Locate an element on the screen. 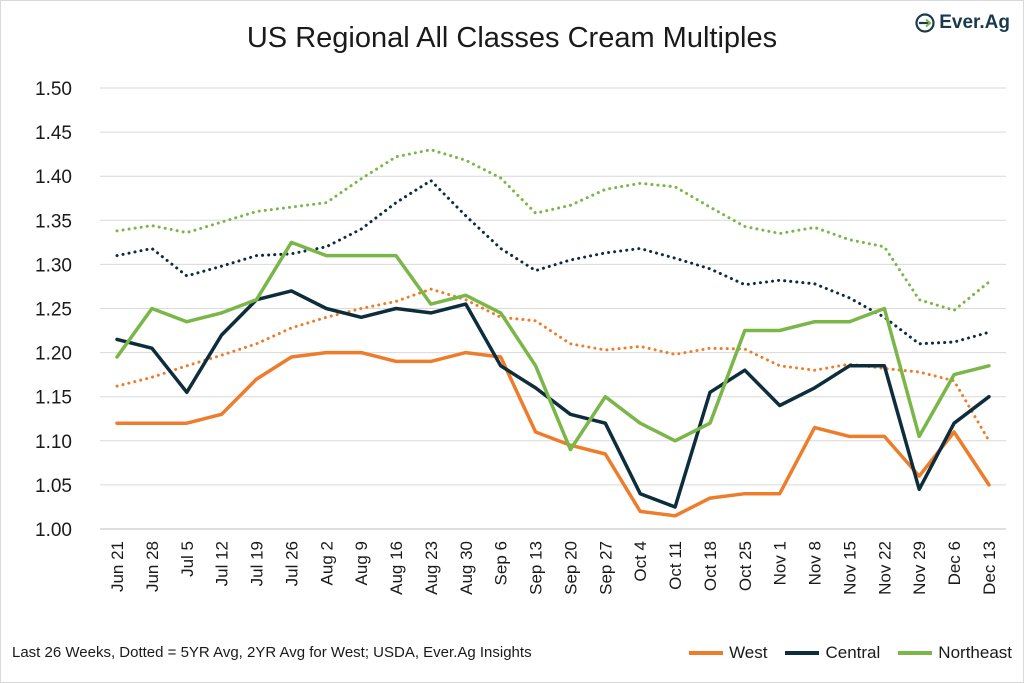  x-tick-label: Oct 25 is located at coordinates (745, 566).